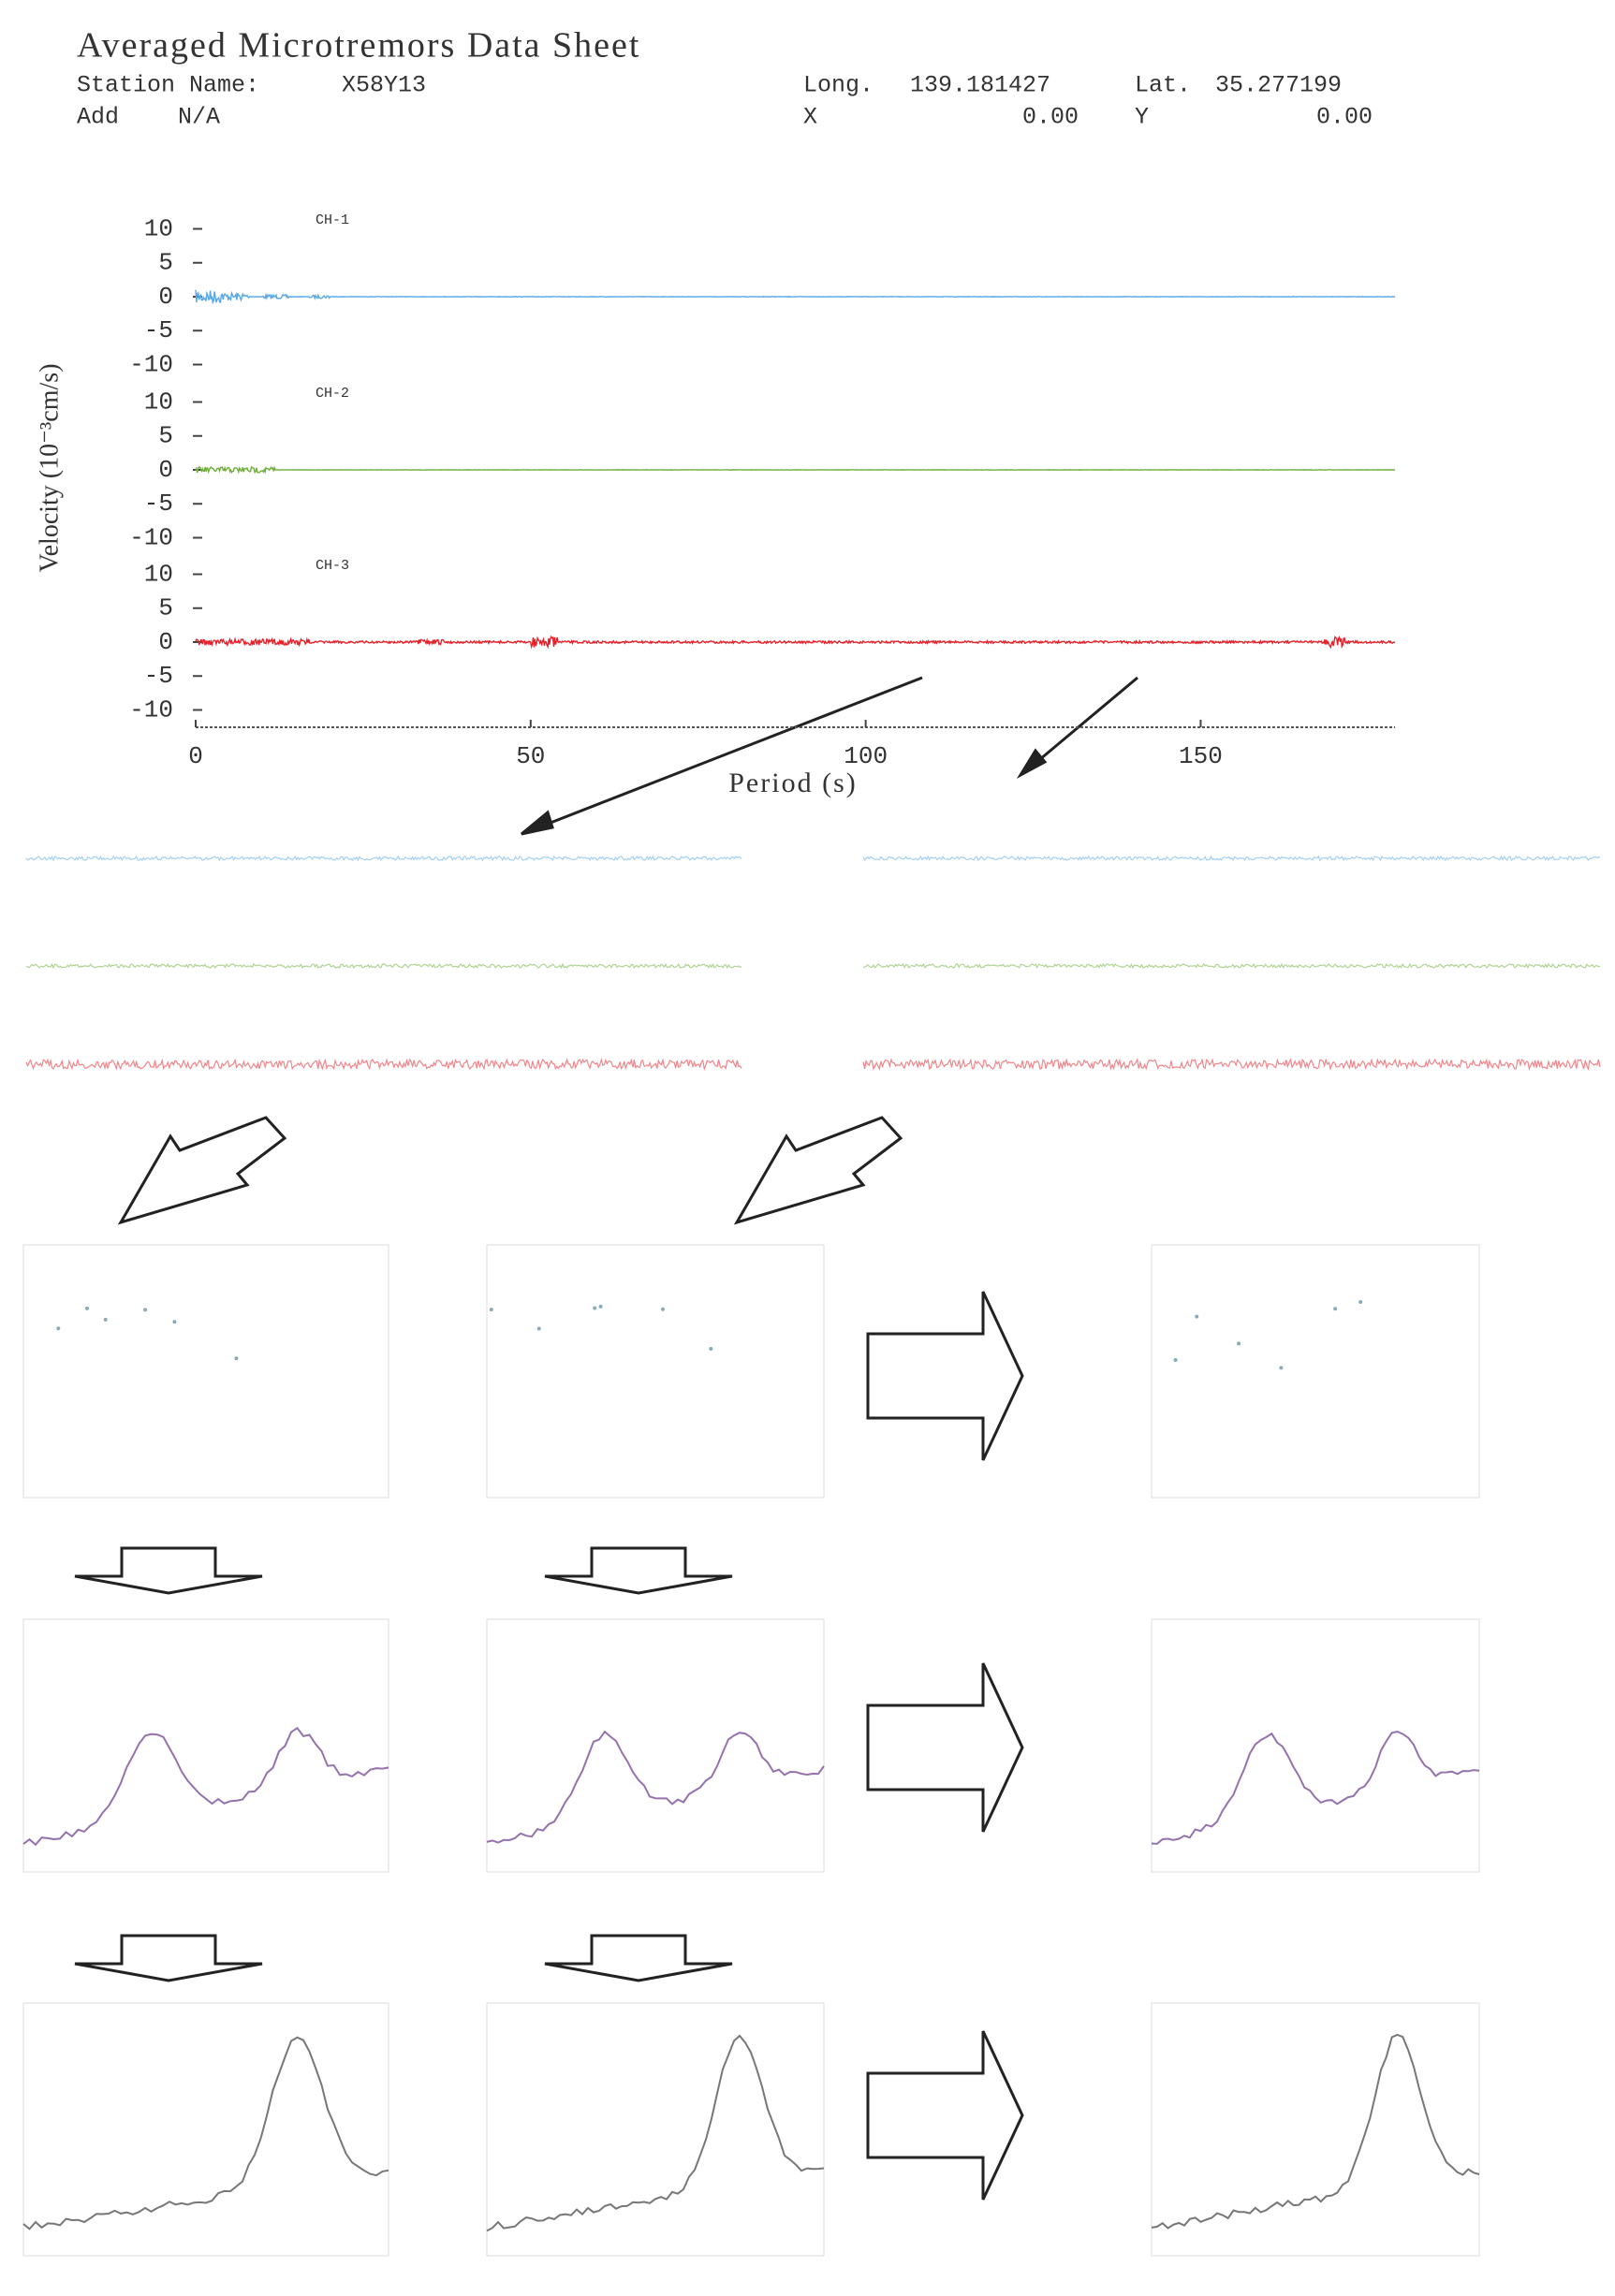 The image size is (1615, 2296). Describe the element at coordinates (1142, 118) in the screenshot. I see `y-label: Y` at that location.